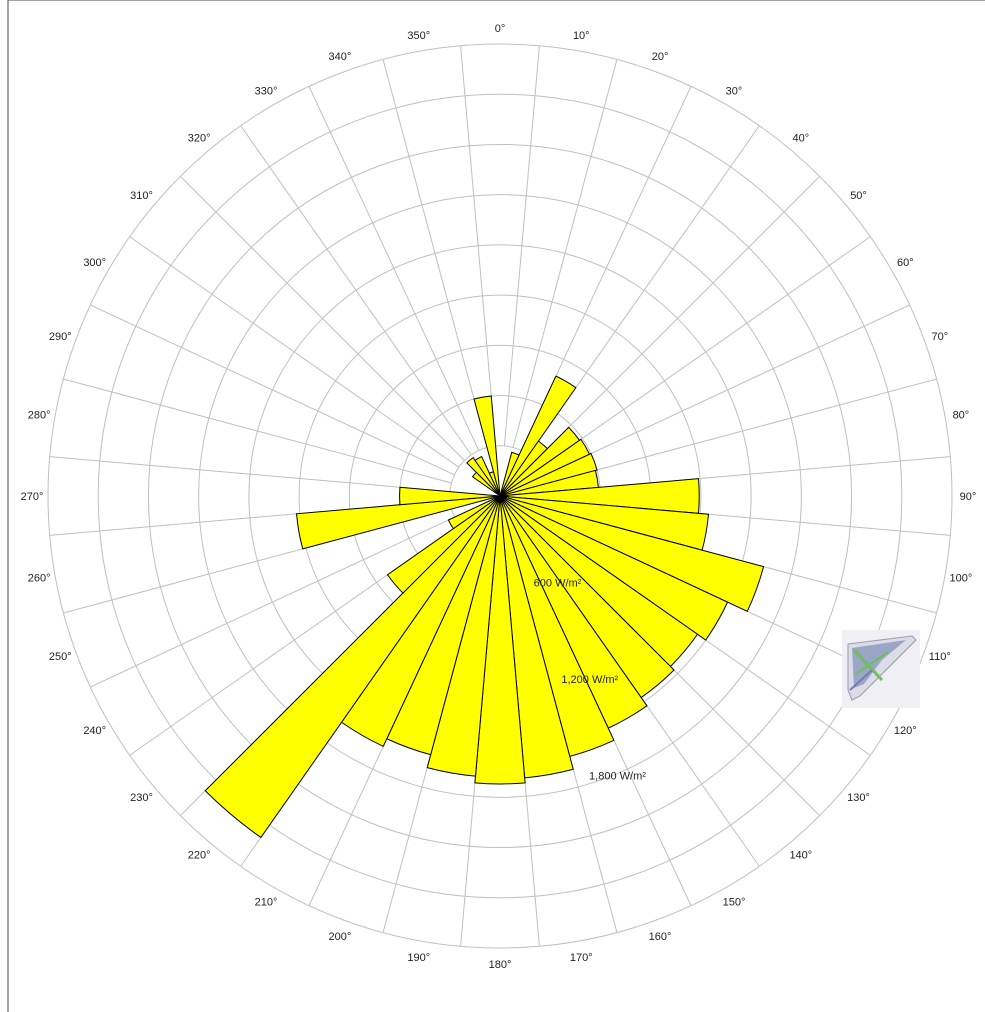 The image size is (985, 1012). I want to click on direction-label-240: 240°, so click(94, 731).